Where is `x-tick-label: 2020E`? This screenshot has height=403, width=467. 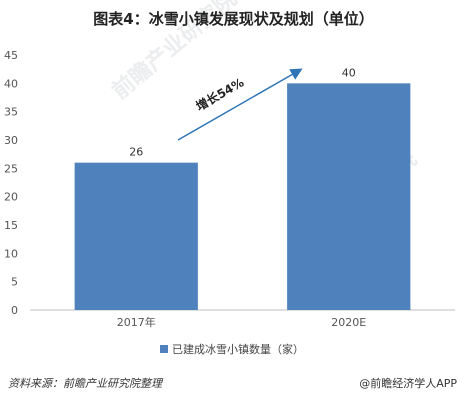 x-tick-label: 2020E is located at coordinates (348, 322).